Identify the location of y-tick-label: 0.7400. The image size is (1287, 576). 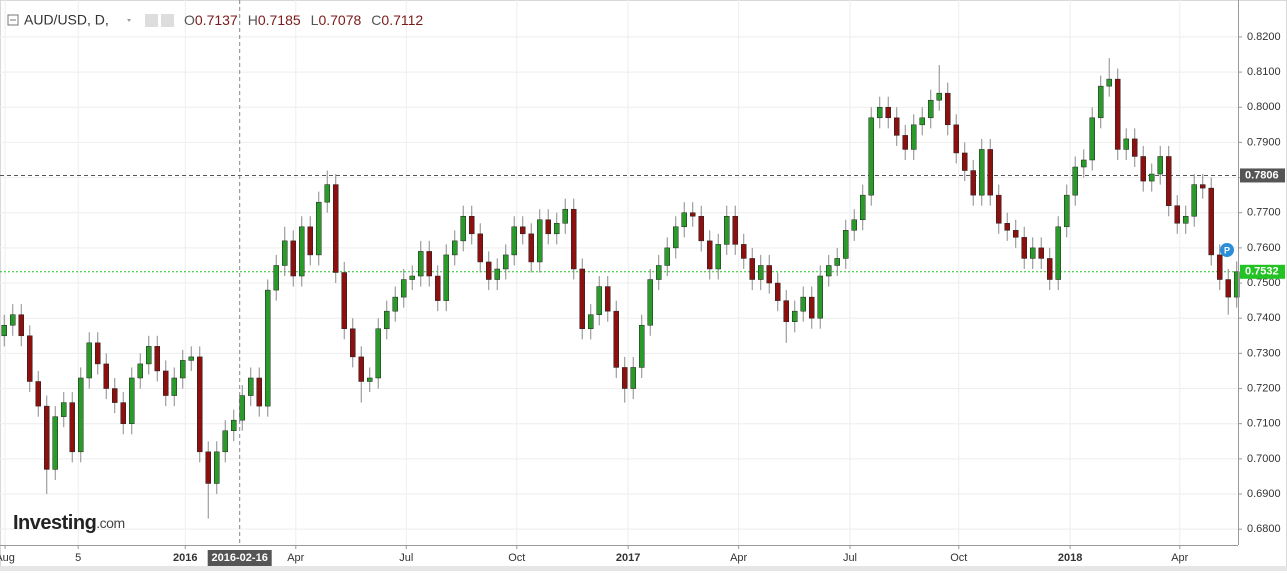
(1264, 318).